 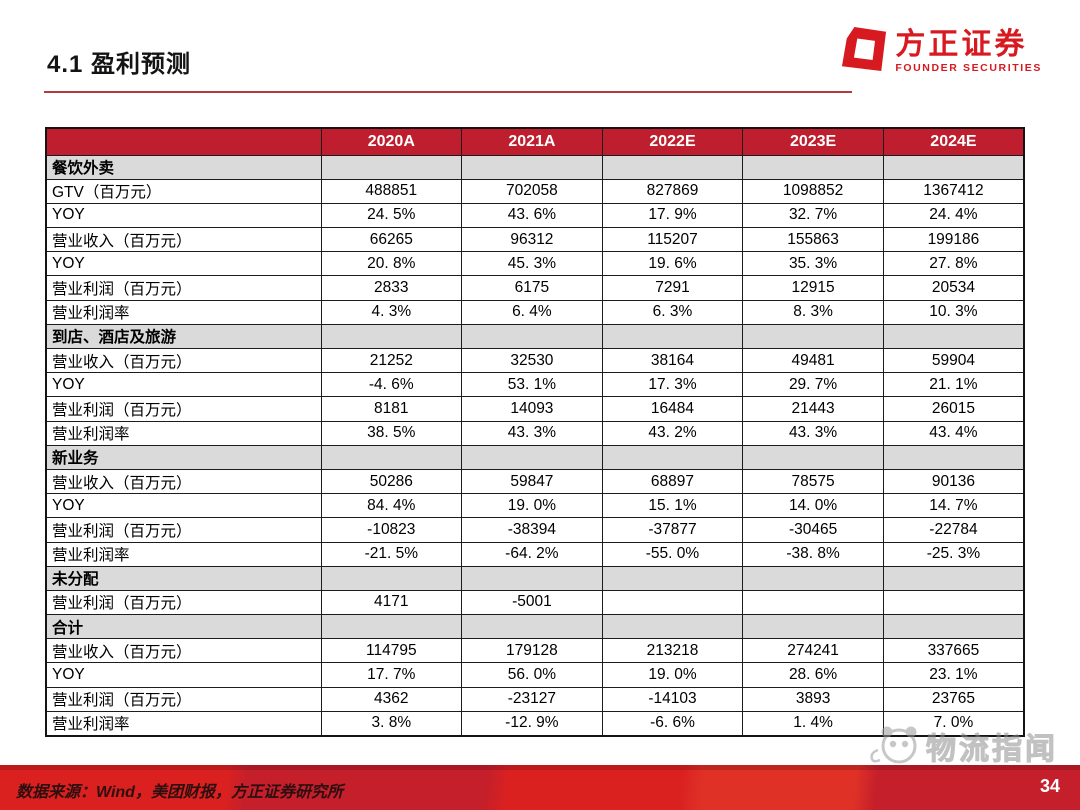 I want to click on founder-securities-logo: 方正证券 FOUNDER SECURITIES, so click(x=941, y=51).